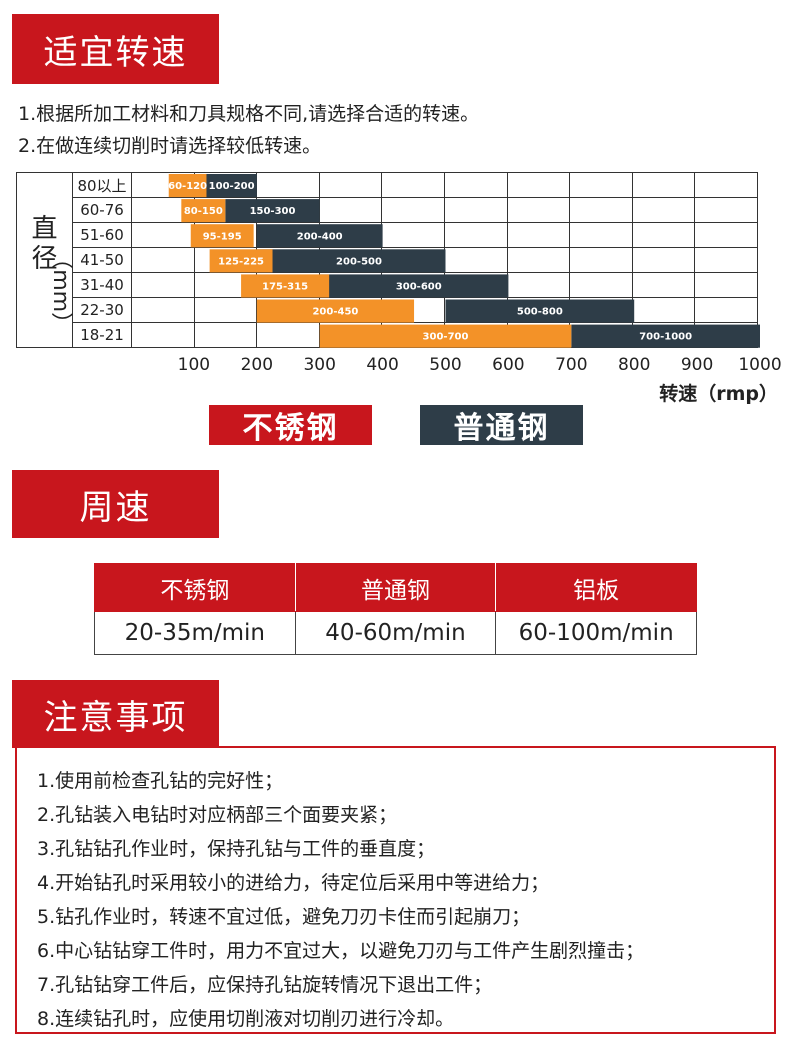 The image size is (790, 1050). Describe the element at coordinates (445, 365) in the screenshot. I see `x-tick-label: 500` at that location.